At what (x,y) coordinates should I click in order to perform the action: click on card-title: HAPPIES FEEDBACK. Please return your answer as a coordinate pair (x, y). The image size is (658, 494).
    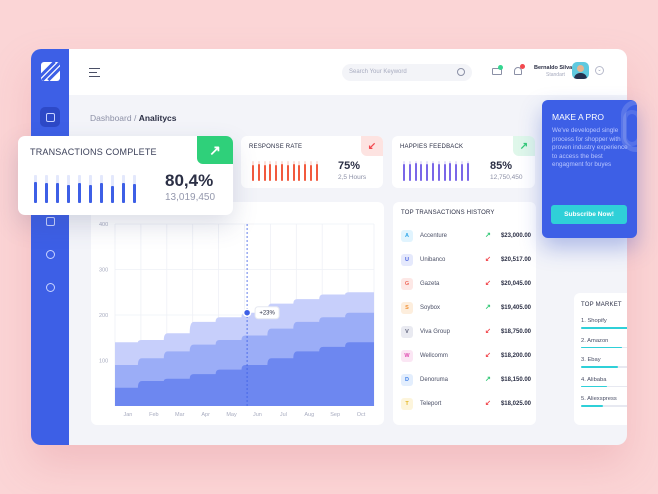
    Looking at the image, I should click on (432, 147).